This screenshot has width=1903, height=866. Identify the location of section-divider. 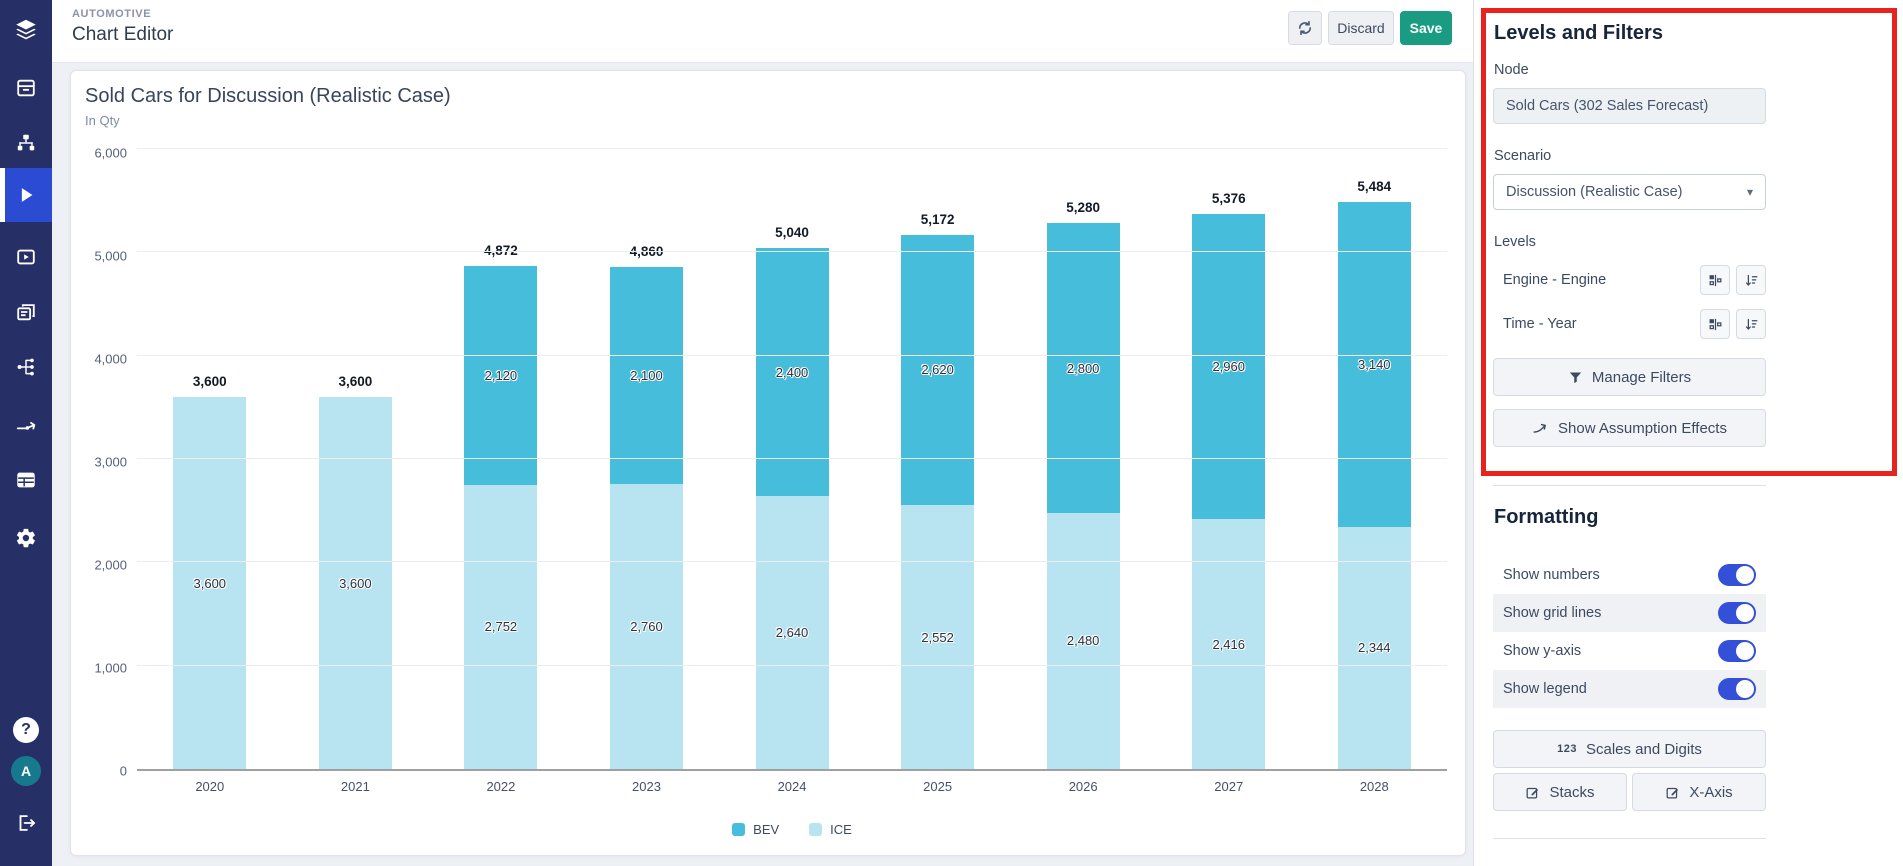
(1629, 485).